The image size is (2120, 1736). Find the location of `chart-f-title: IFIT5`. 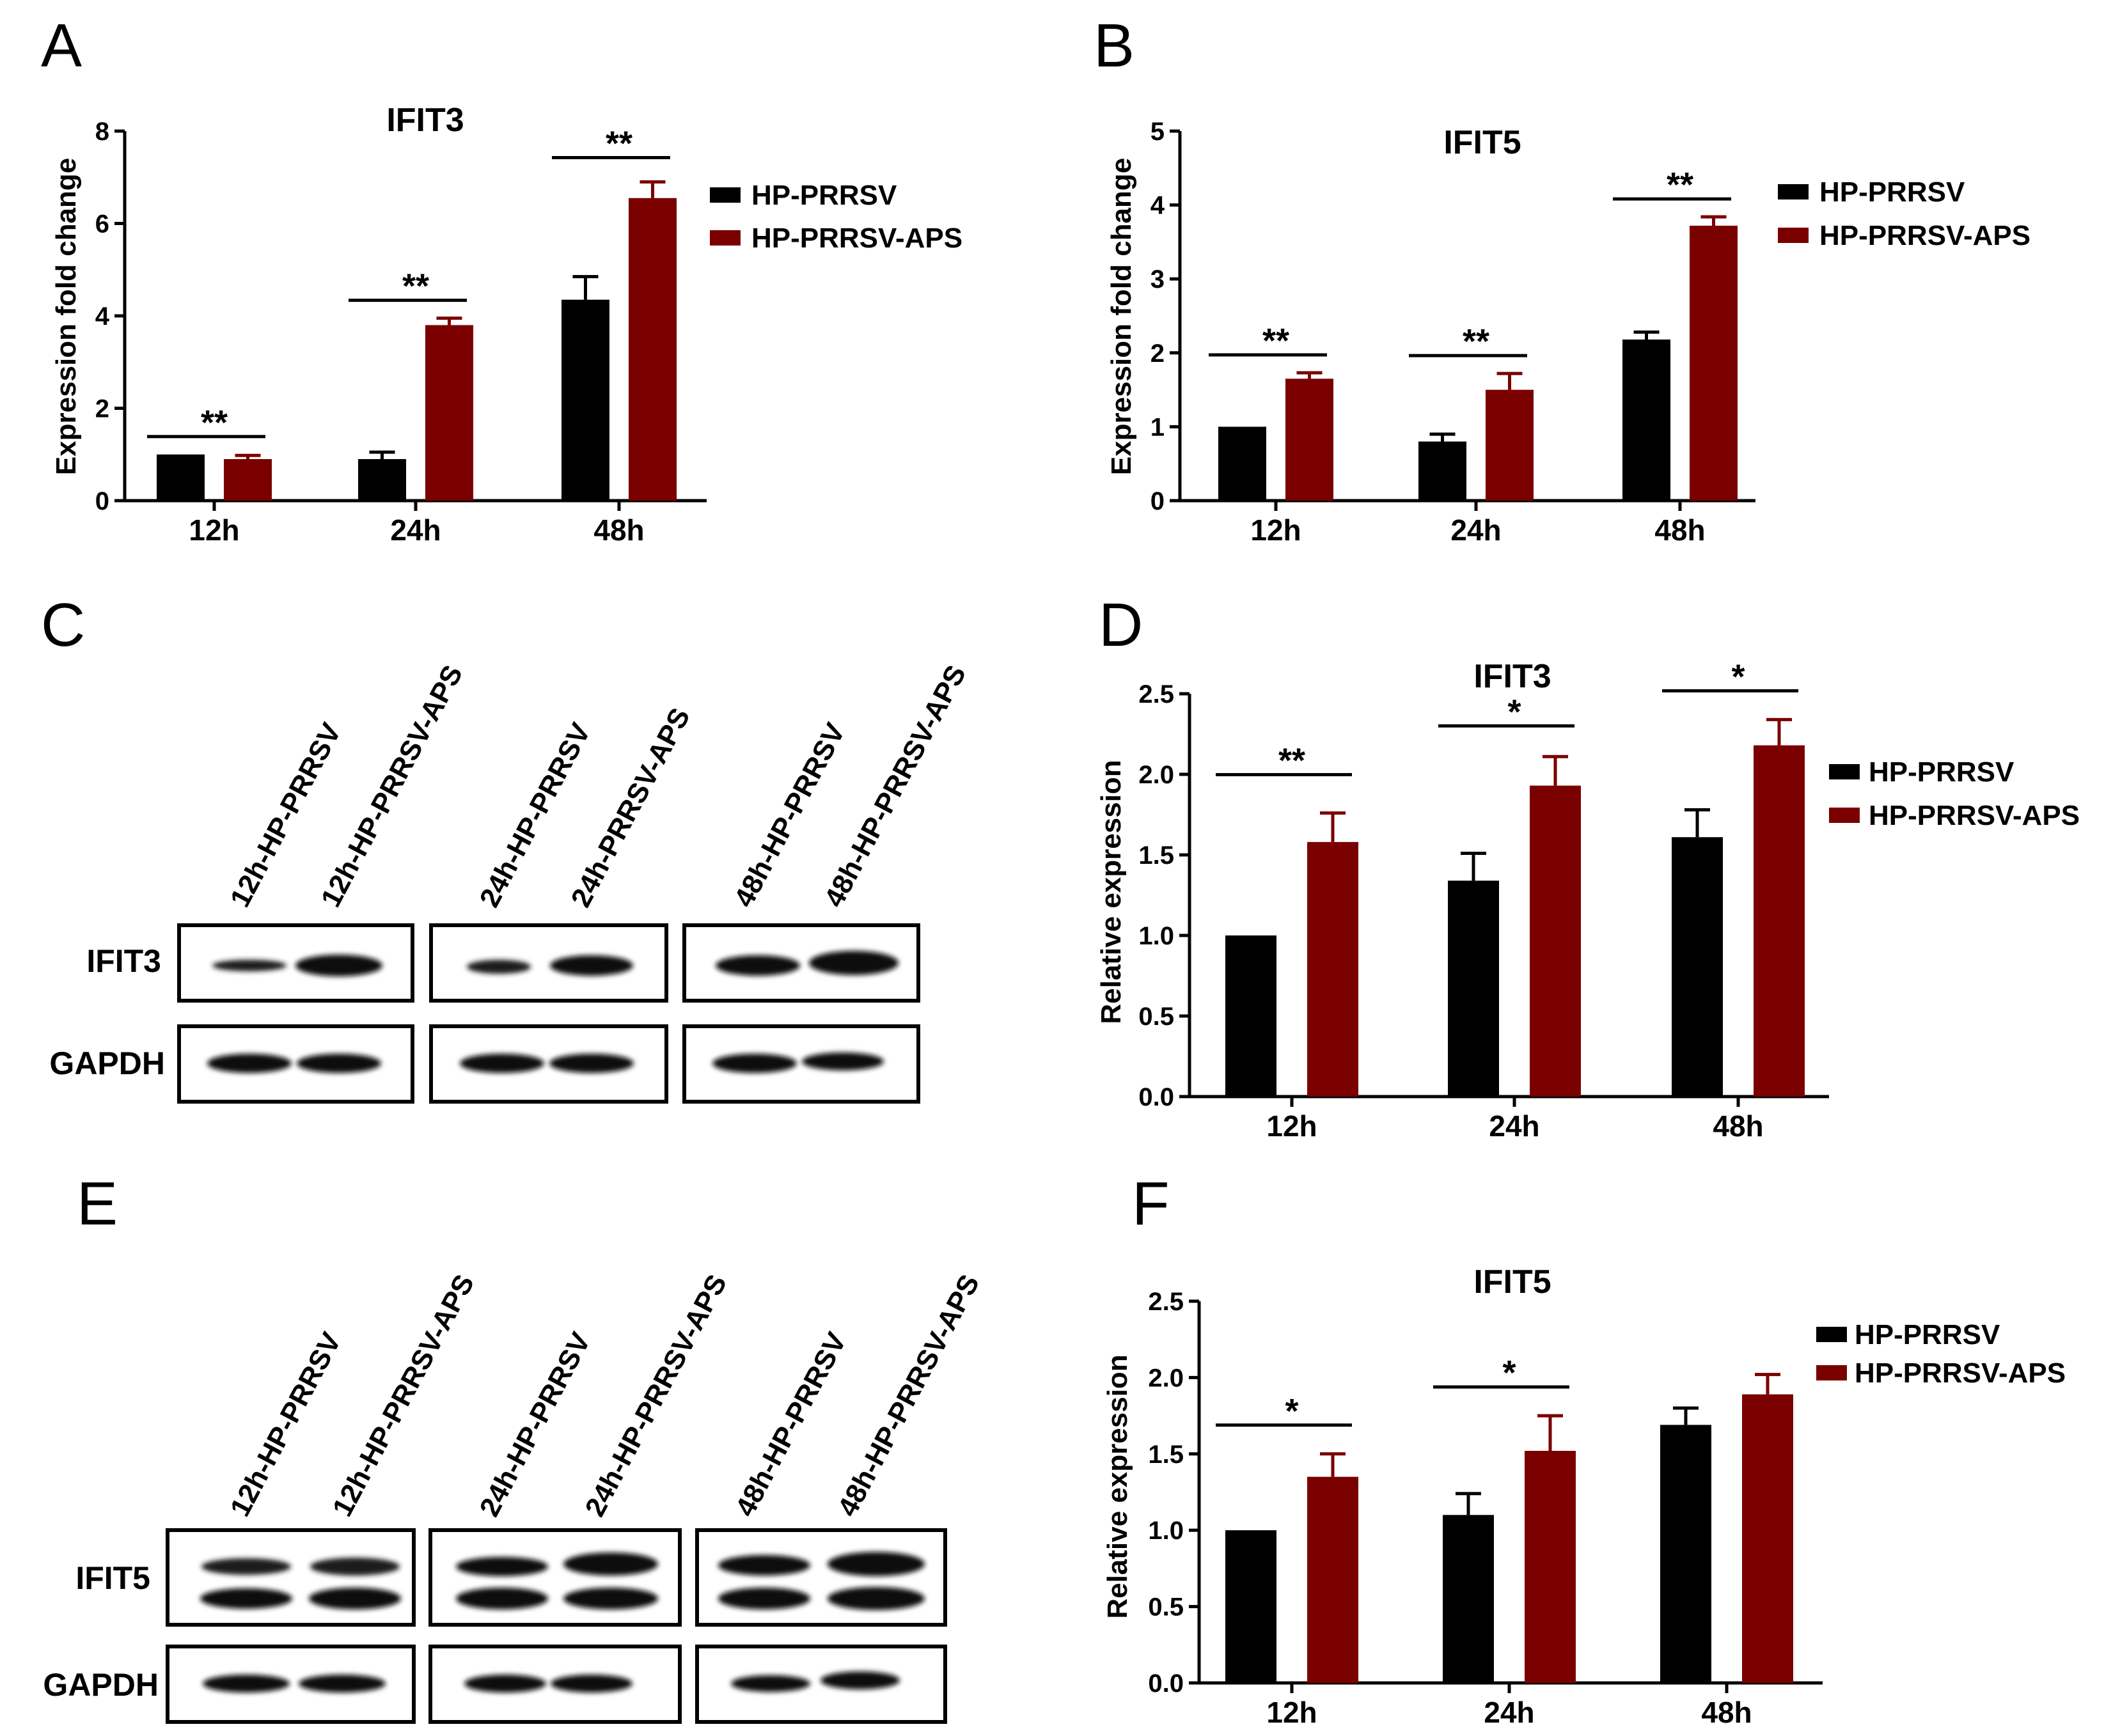

chart-f-title: IFIT5 is located at coordinates (1512, 1282).